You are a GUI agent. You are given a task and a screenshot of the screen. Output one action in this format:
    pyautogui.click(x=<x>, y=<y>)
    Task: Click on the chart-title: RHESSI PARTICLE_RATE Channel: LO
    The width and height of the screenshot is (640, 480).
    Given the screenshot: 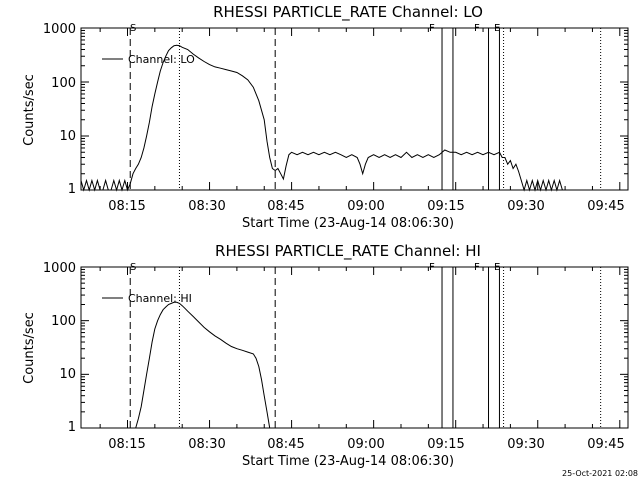 What is the action you would take?
    pyautogui.click(x=348, y=12)
    